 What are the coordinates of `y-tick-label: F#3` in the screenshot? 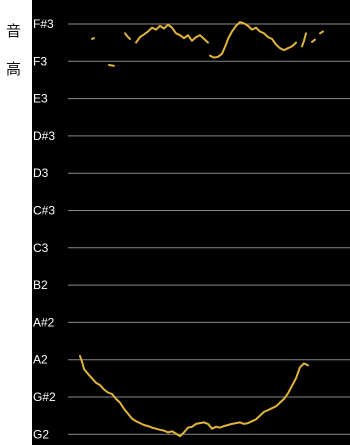 It's located at (43, 24).